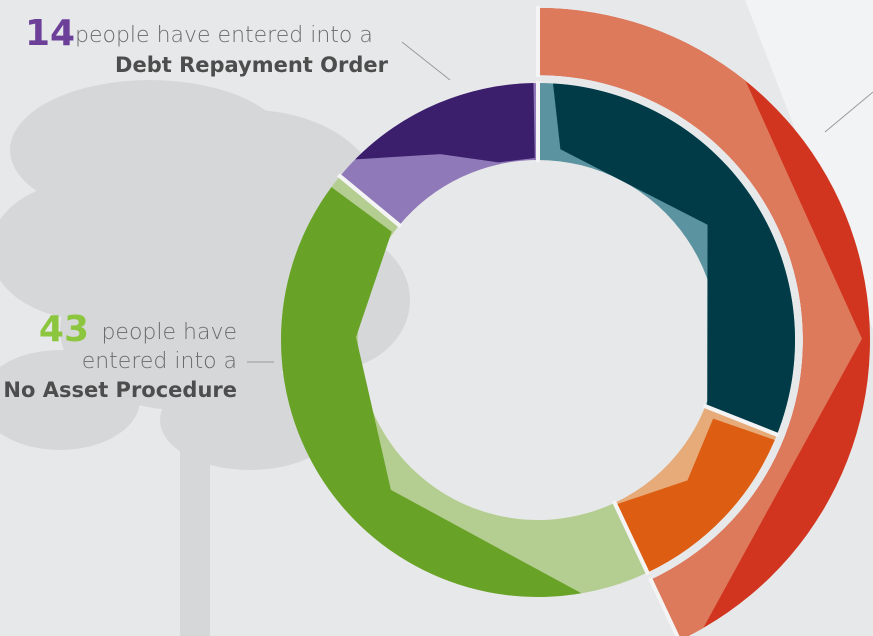  What do you see at coordinates (224, 35) in the screenshot?
I see `annotation-line: people have entered into a` at bounding box center [224, 35].